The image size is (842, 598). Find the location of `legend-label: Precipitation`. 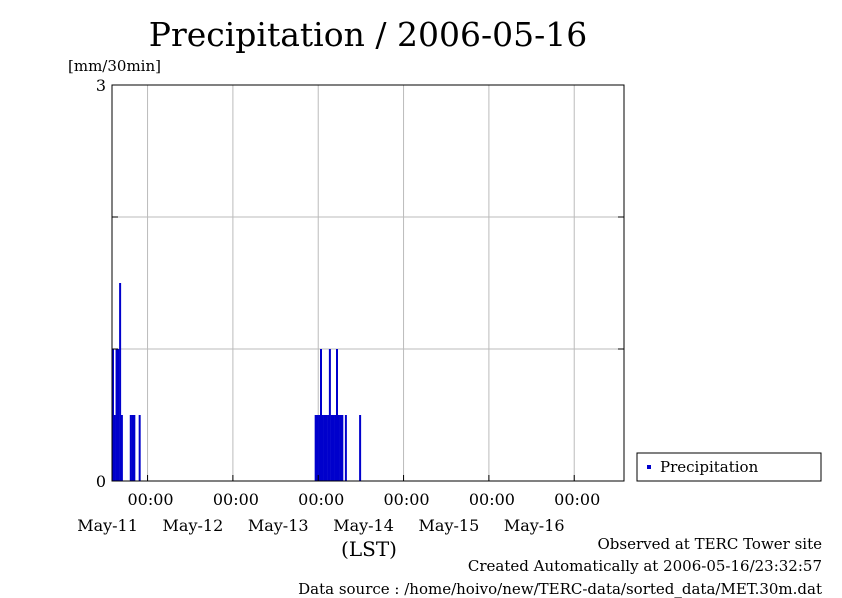

legend-label: Precipitation is located at coordinates (709, 467).